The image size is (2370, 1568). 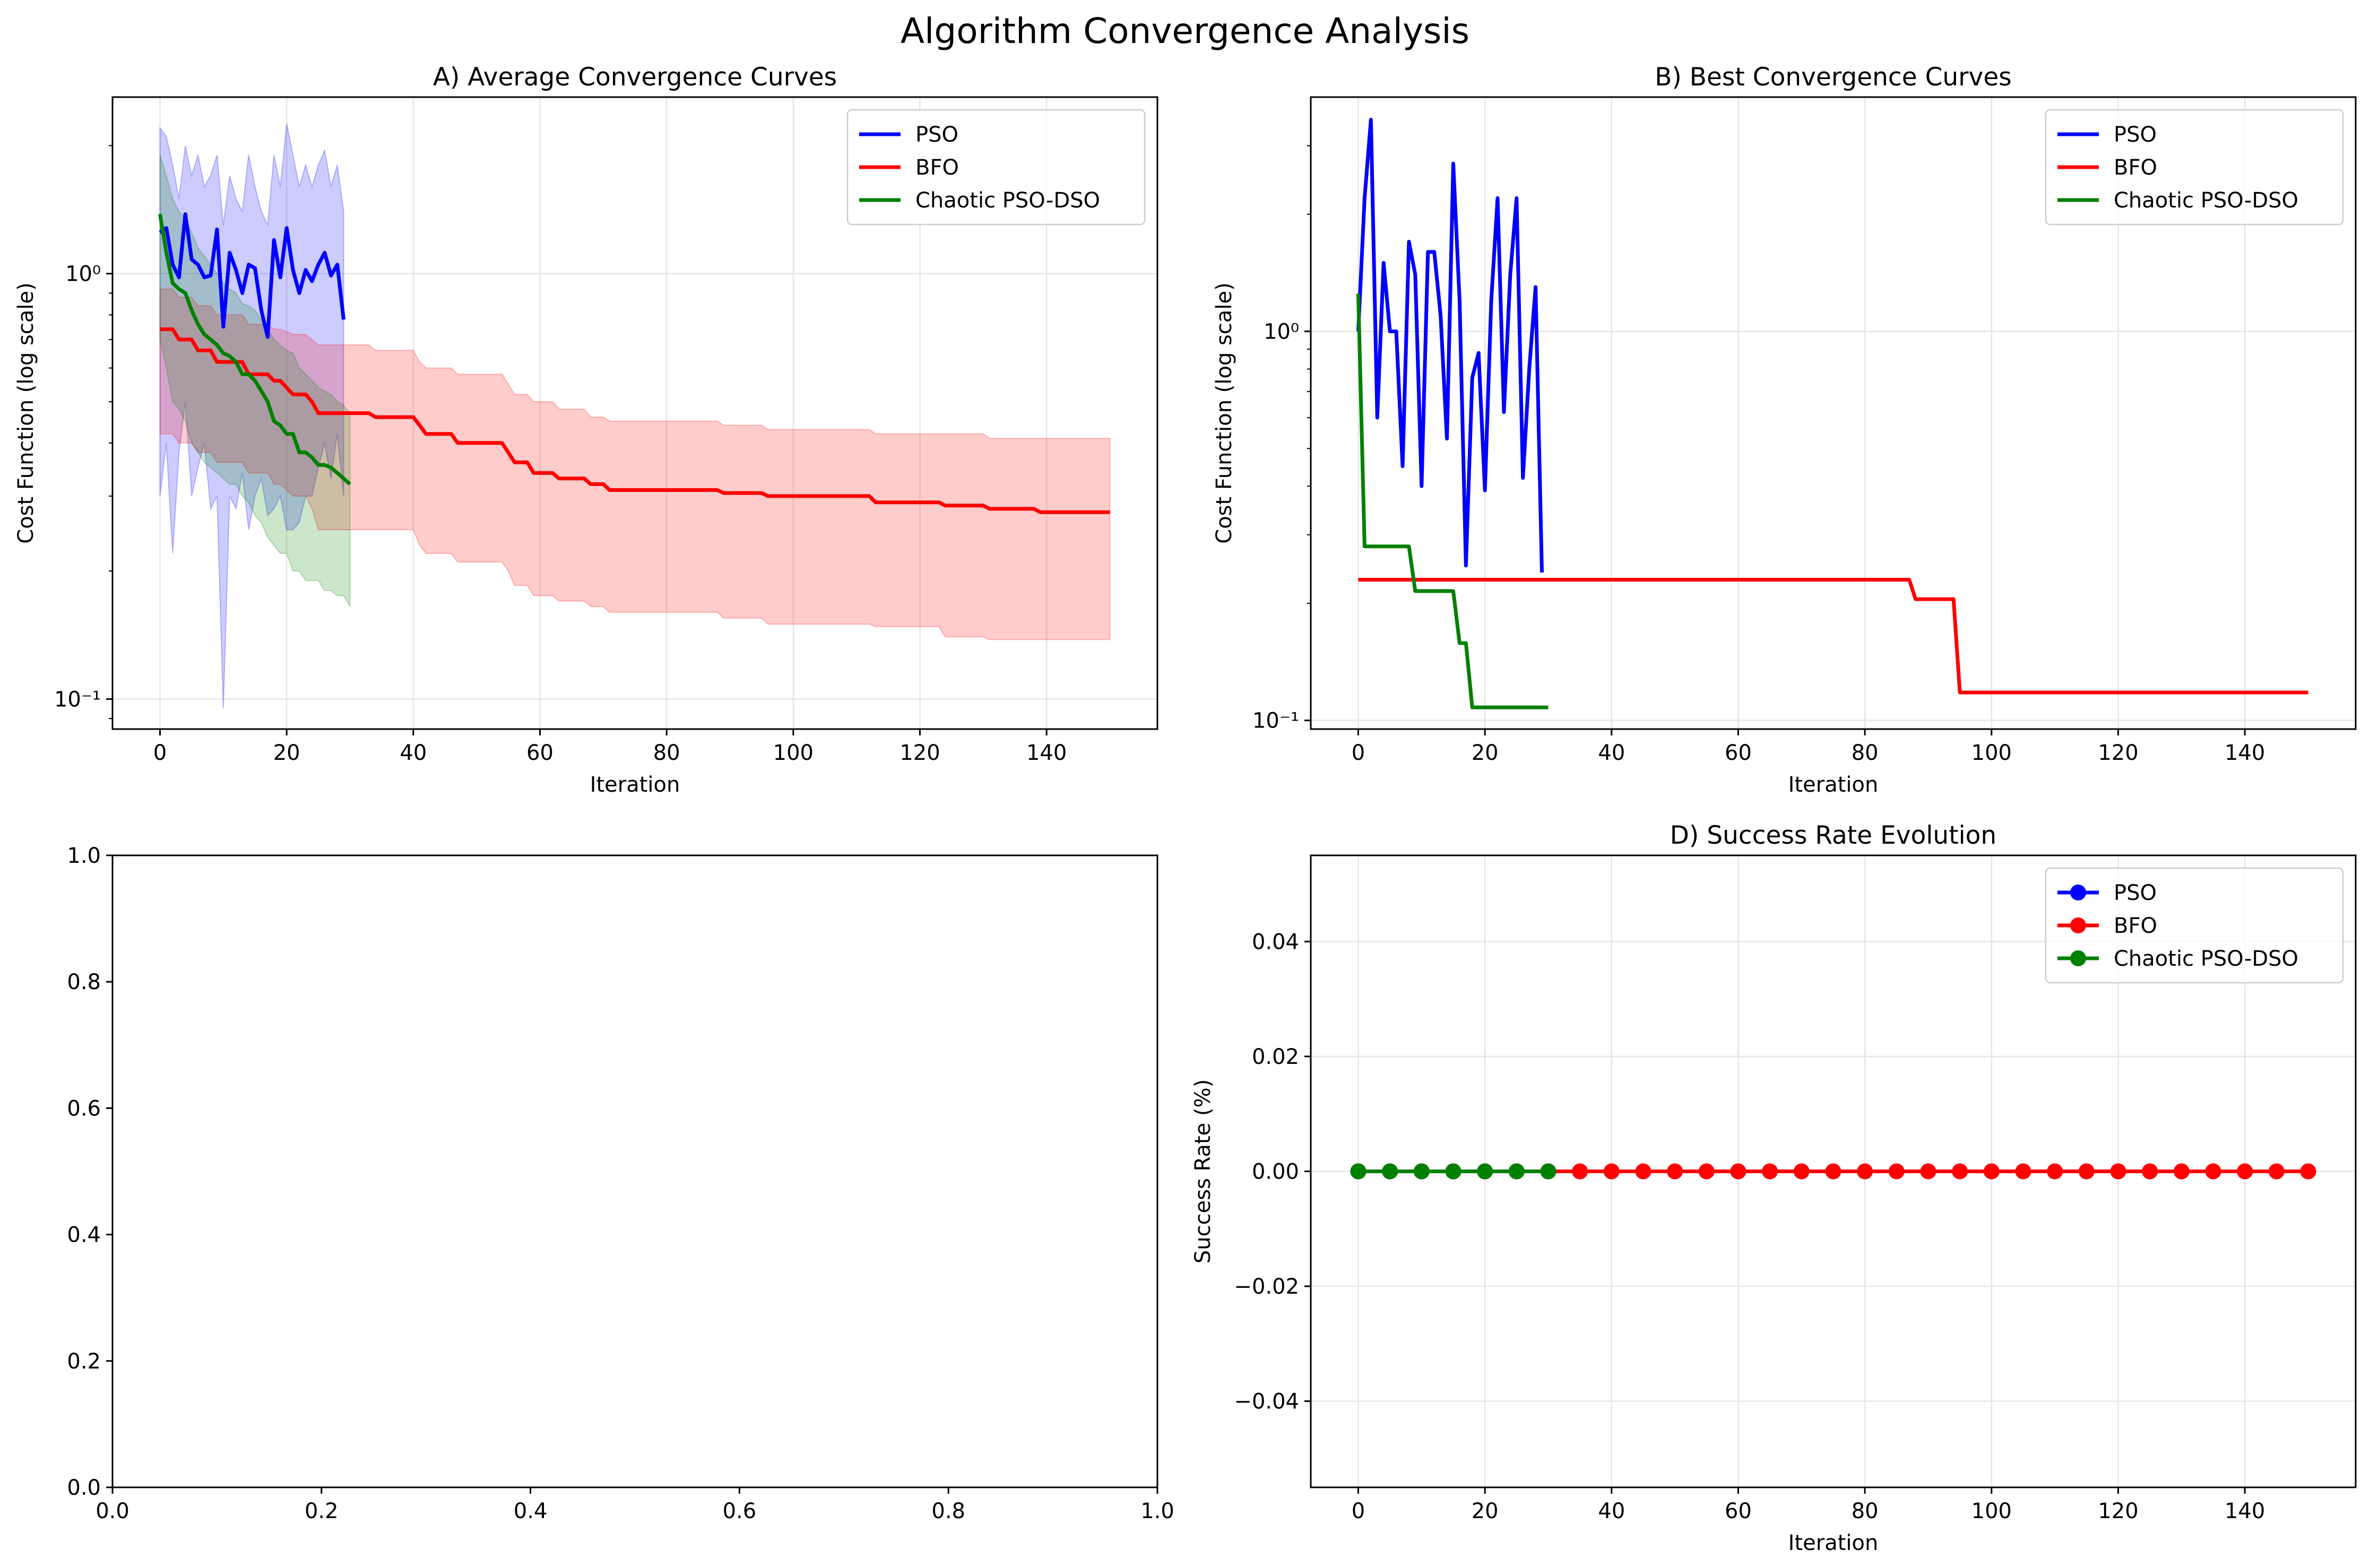 What do you see at coordinates (1266, 1402) in the screenshot?
I see `y-tick-label: −0.04` at bounding box center [1266, 1402].